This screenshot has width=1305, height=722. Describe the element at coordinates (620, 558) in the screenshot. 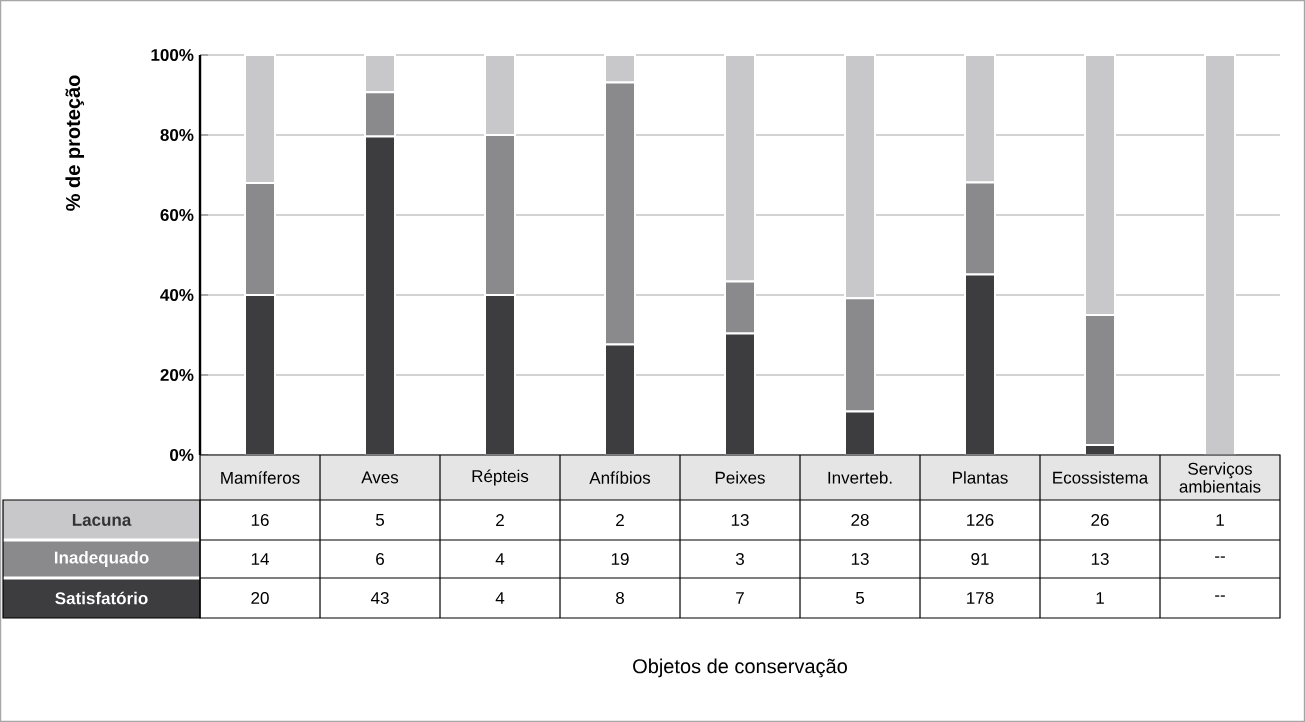

I see `text: 19` at that location.